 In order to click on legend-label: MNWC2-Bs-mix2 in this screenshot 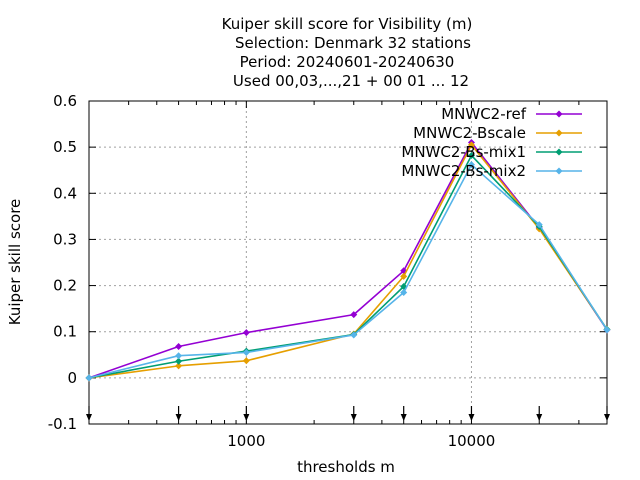, I will do `click(463, 171)`.